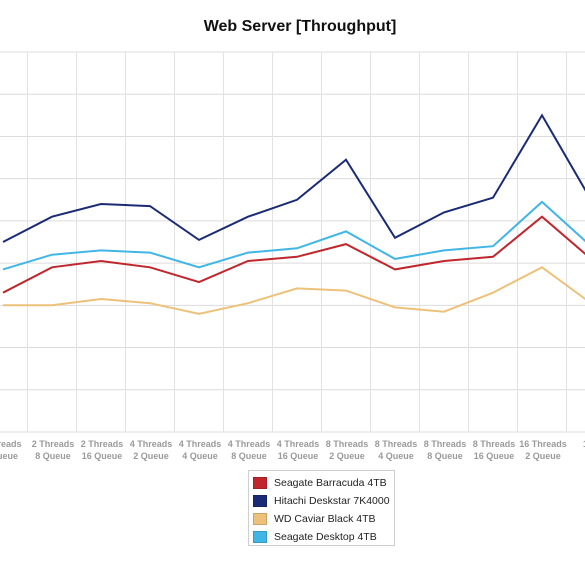 This screenshot has height=564, width=585. Describe the element at coordinates (9, 456) in the screenshot. I see `x-tick-label: Queue` at that location.